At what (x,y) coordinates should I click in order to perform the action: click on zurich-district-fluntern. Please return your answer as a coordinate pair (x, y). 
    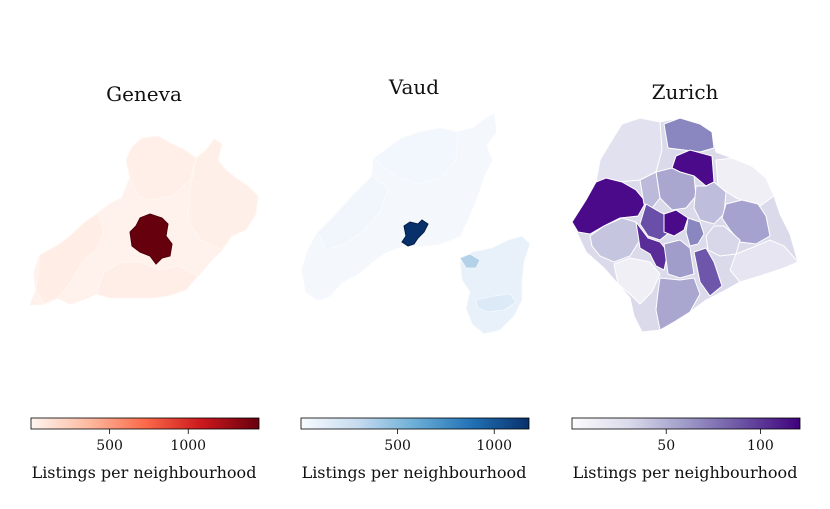
    Looking at the image, I should click on (723, 241).